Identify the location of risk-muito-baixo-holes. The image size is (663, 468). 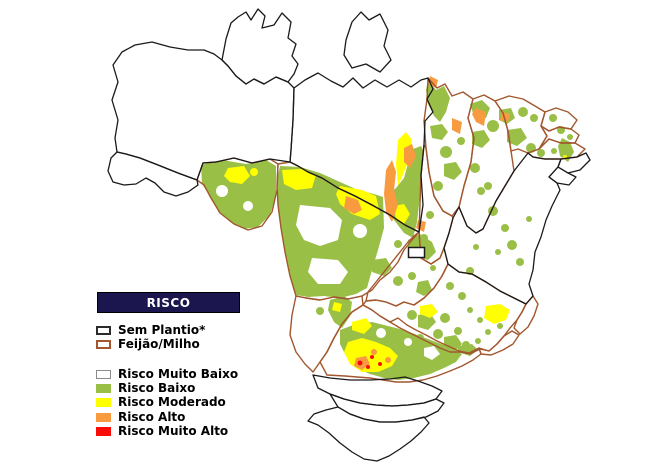
(328, 268).